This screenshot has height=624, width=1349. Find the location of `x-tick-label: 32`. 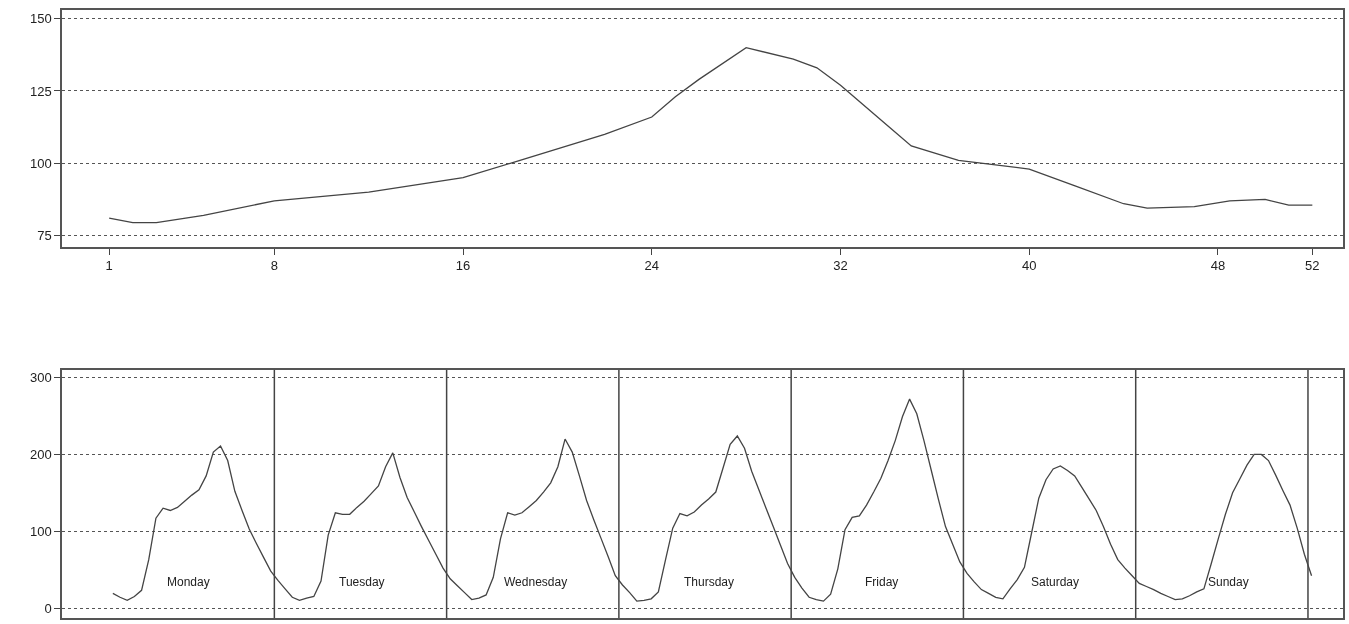

x-tick-label: 32 is located at coordinates (840, 266).